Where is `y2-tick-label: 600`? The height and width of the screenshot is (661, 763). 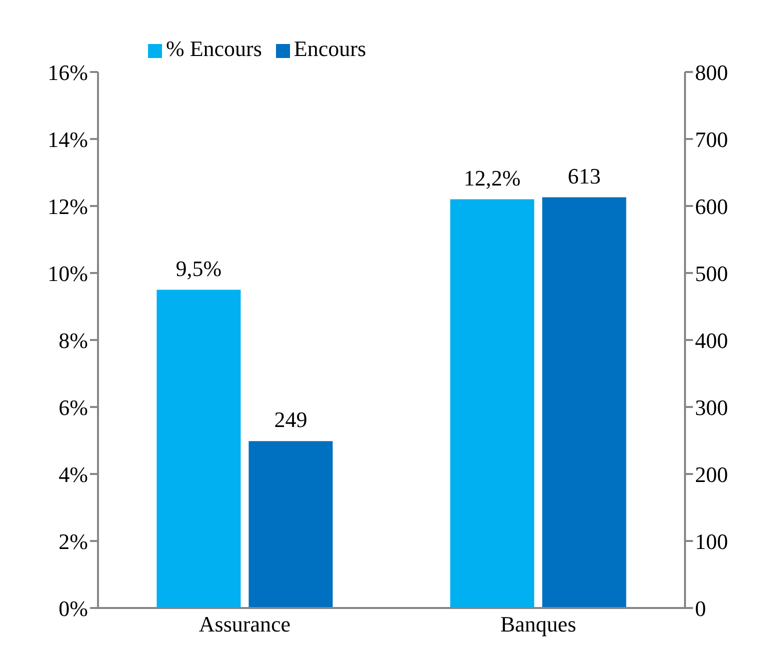 y2-tick-label: 600 is located at coordinates (711, 206).